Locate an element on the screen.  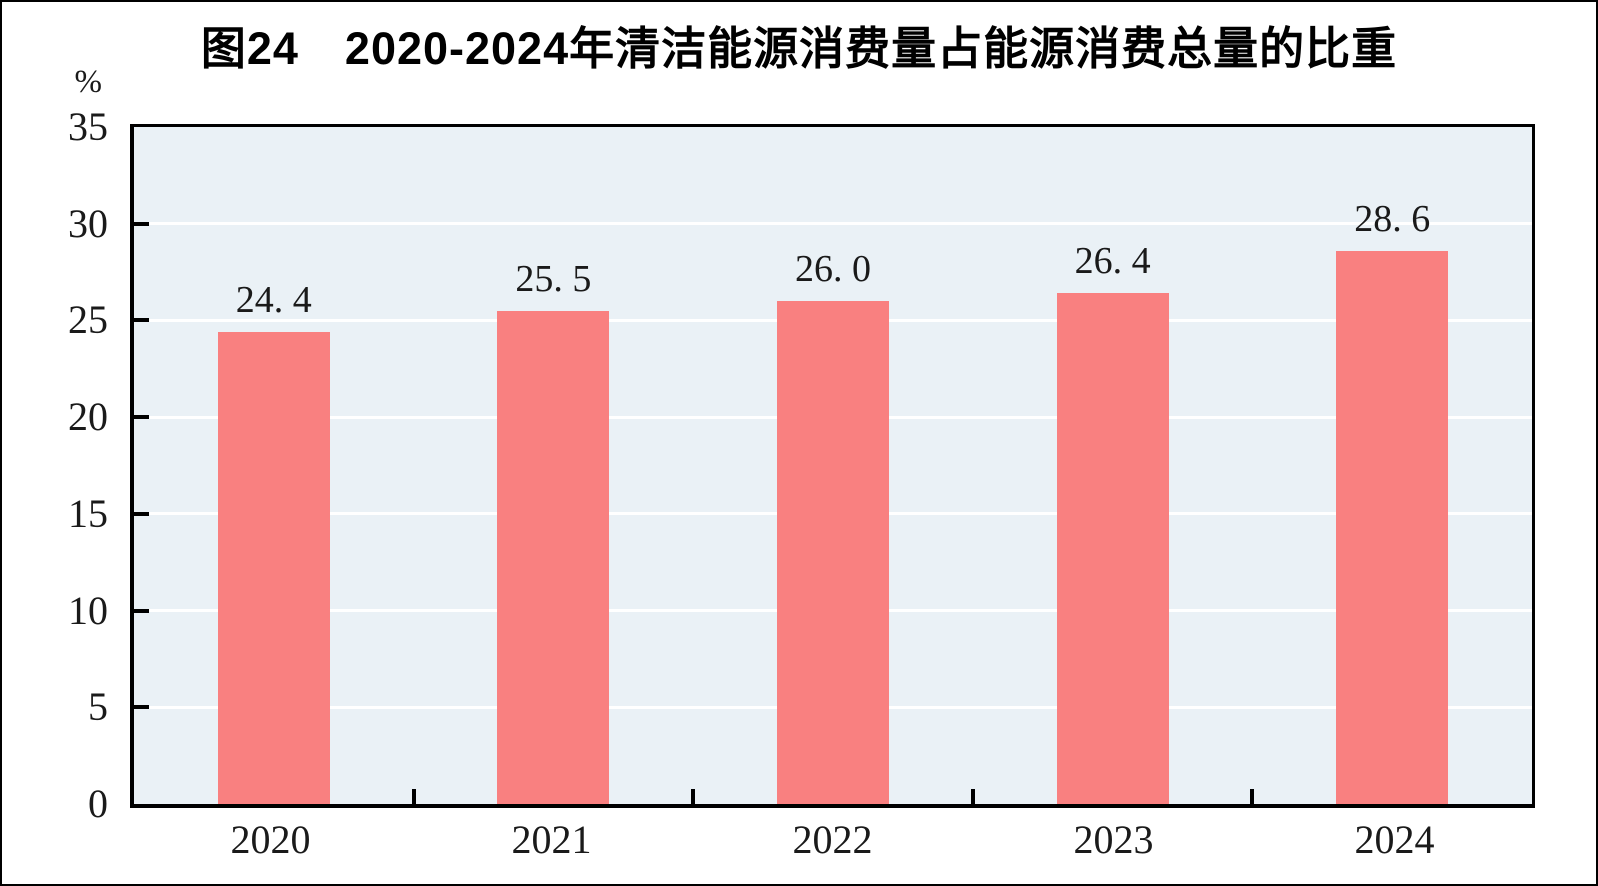
chart-title: 图24 2020-2024年清洁能源消费量占能源消费总量的比重 is located at coordinates (799, 48).